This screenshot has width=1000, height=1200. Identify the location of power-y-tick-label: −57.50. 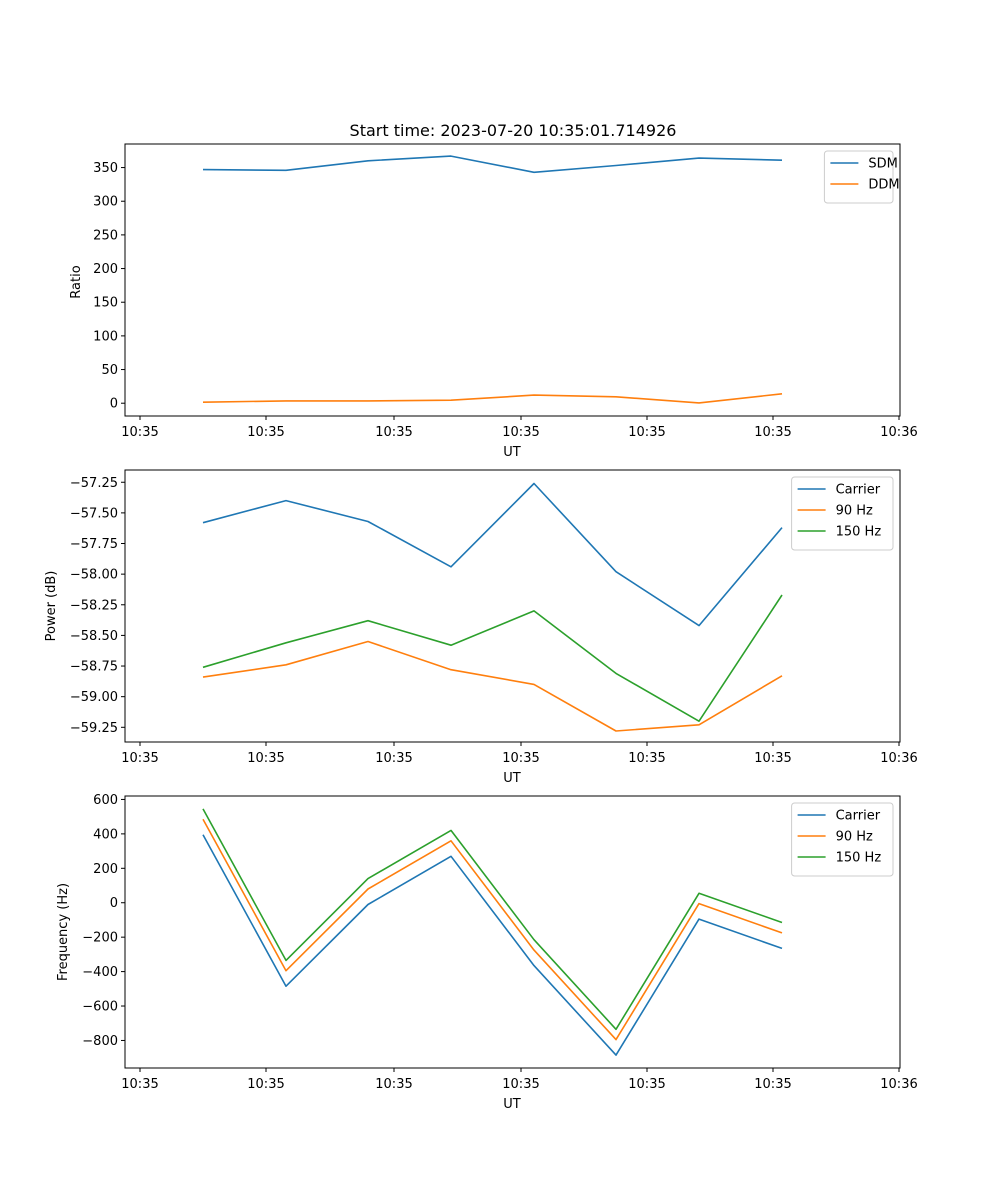
(94, 513).